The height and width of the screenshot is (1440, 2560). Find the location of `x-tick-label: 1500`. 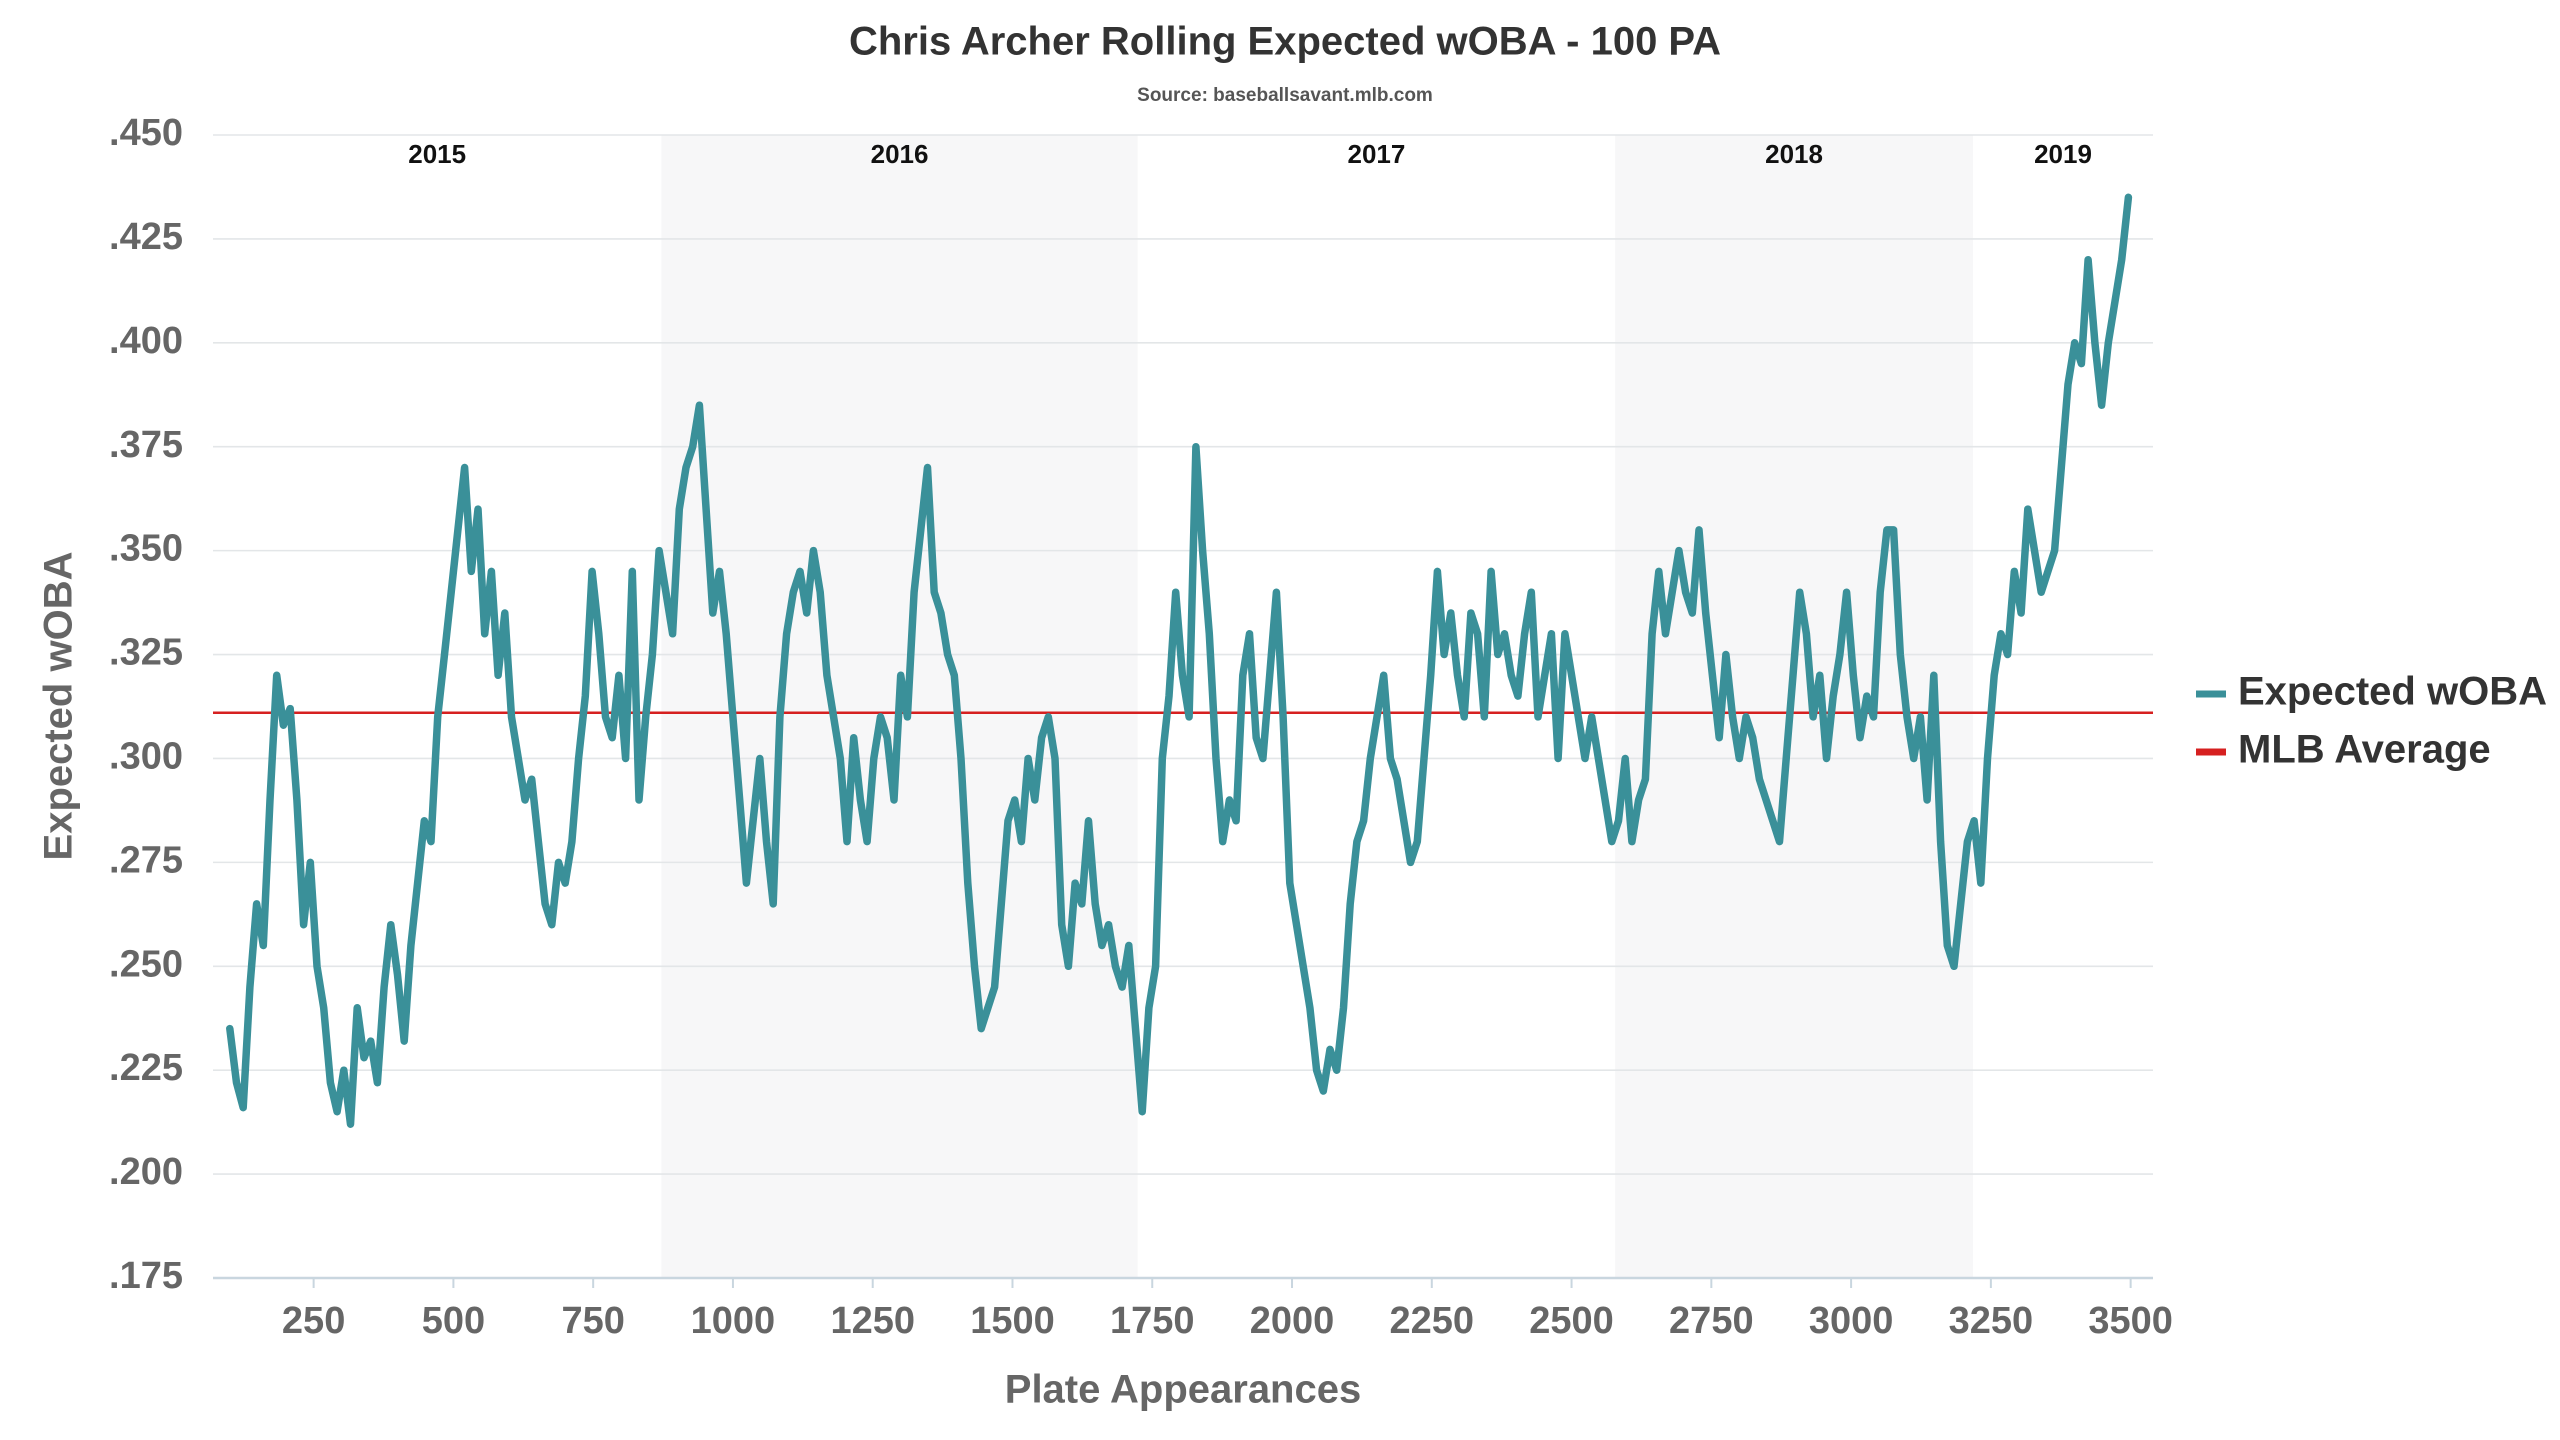

x-tick-label: 1500 is located at coordinates (1012, 1321).